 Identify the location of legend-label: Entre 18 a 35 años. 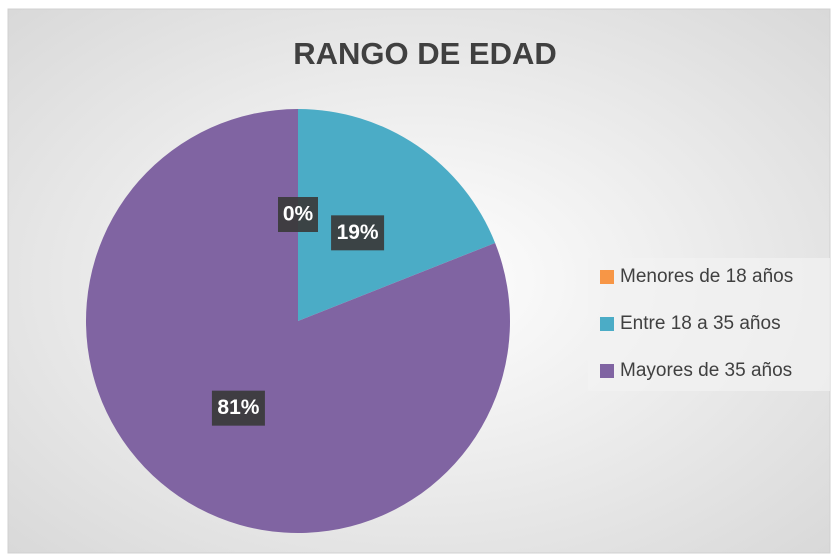
(700, 323).